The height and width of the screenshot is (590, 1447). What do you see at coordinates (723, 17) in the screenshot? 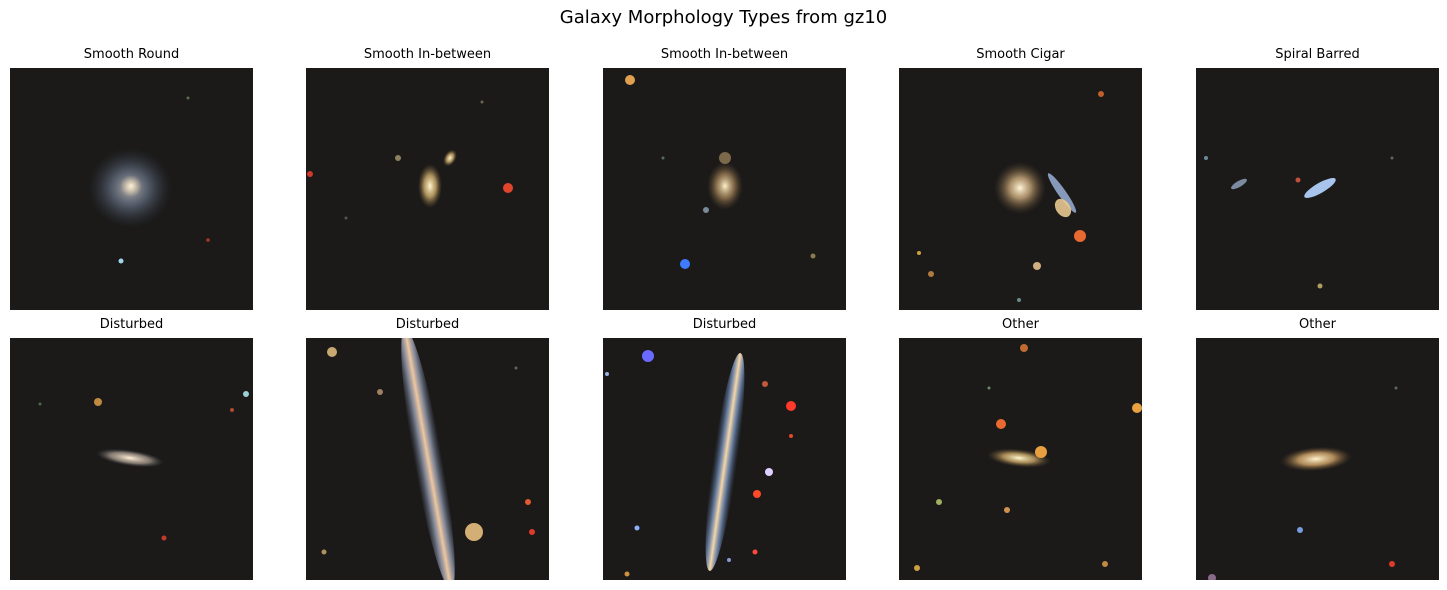
I see `figure-title: Galaxy Morphology Types from gz10` at bounding box center [723, 17].